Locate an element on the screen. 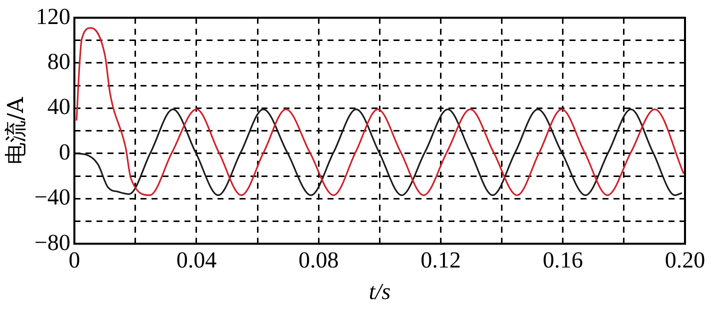 The width and height of the screenshot is (711, 311). x-tick-label: 0.04 is located at coordinates (197, 260).